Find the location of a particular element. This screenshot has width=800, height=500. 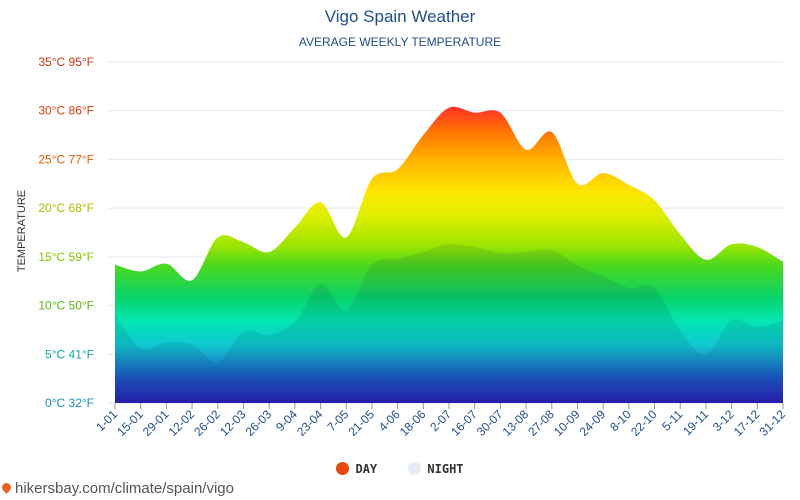

legend-item-day: DAY is located at coordinates (356, 469).